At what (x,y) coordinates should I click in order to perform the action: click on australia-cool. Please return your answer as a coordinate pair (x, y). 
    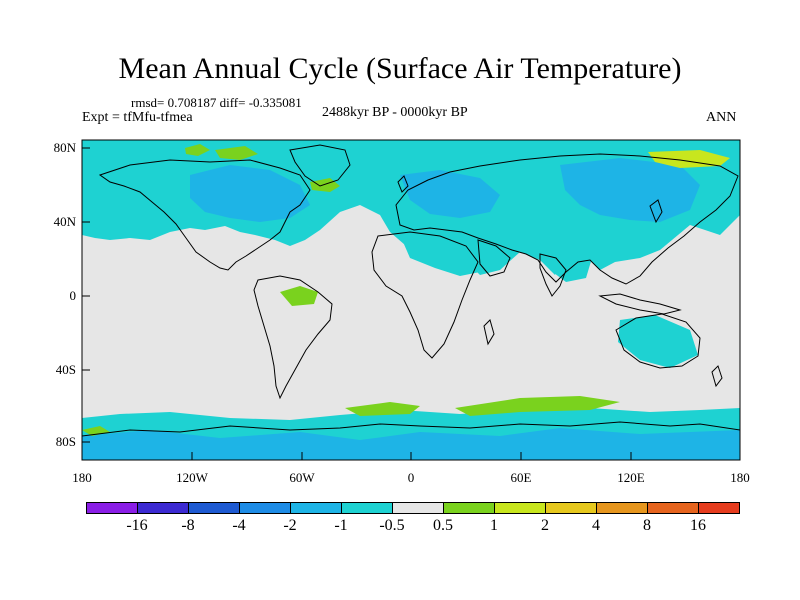
    Looking at the image, I should click on (658, 341).